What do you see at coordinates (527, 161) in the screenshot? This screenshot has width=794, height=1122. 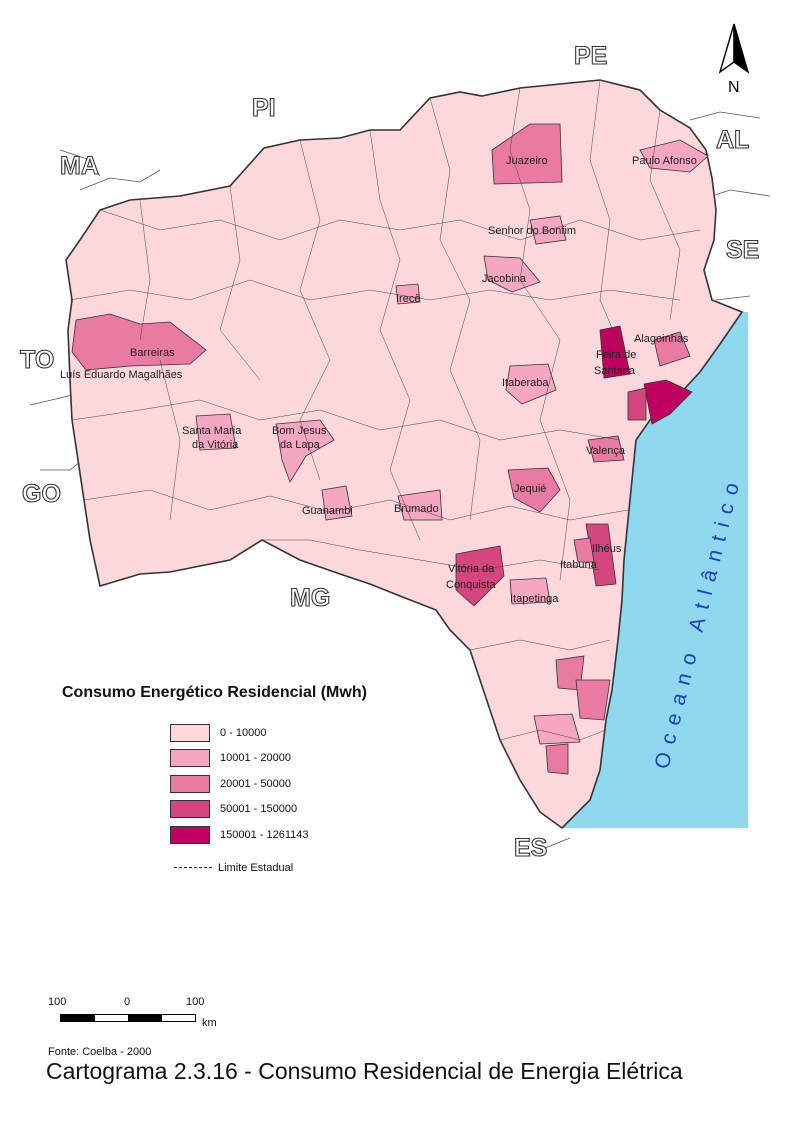 I see `city-label: Juazeiro` at bounding box center [527, 161].